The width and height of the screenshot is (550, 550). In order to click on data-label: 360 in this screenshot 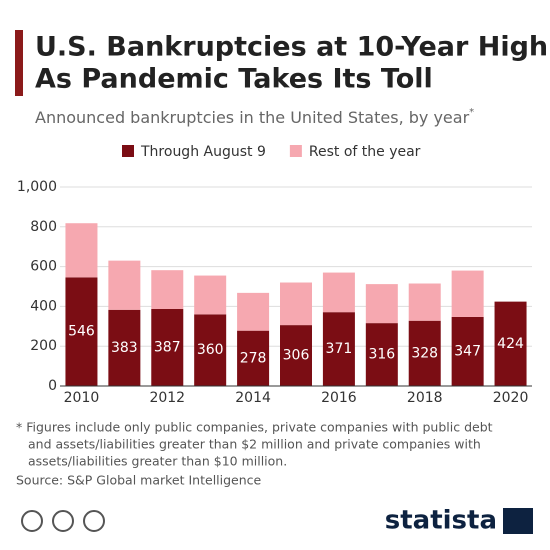, I will do `click(210, 350)`.